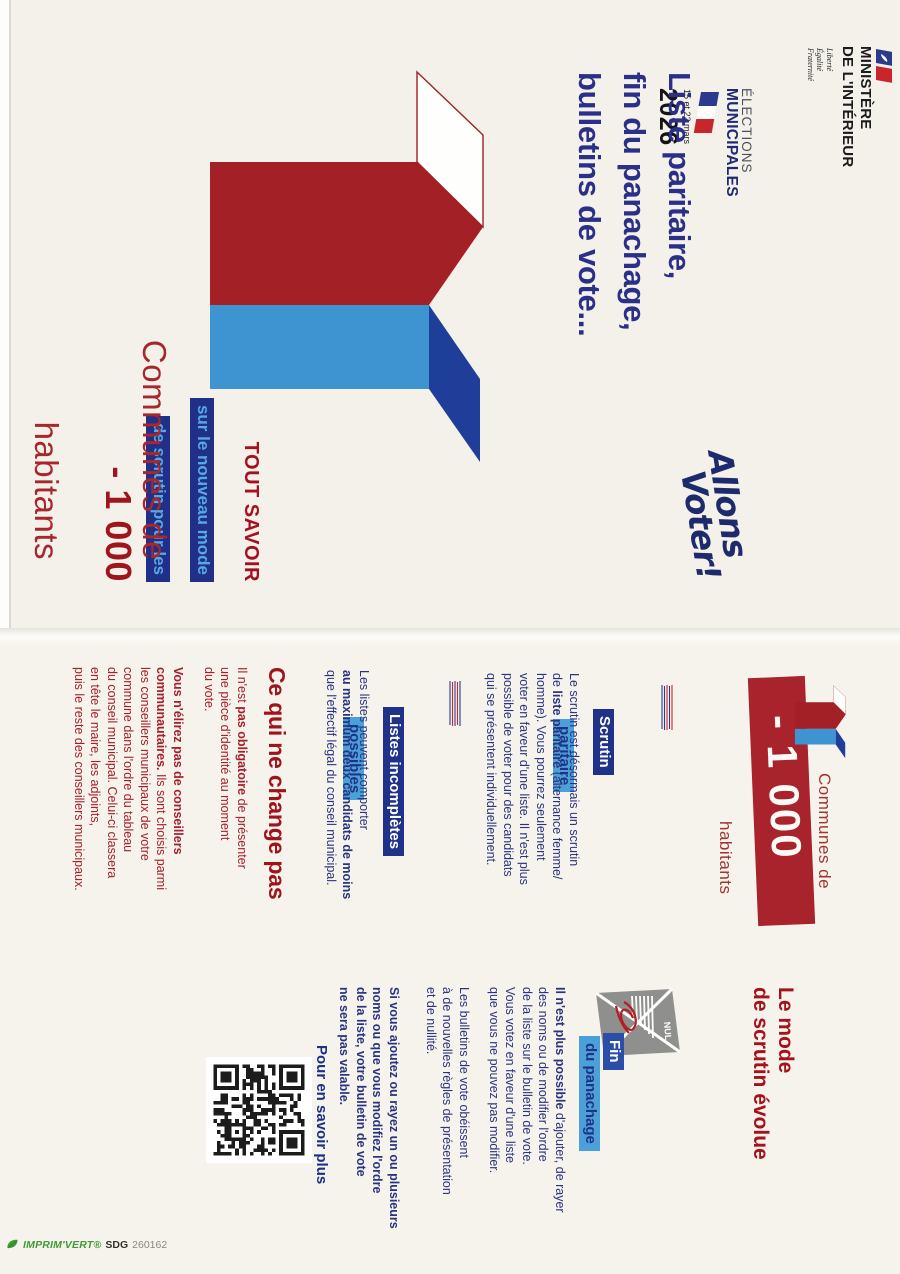  I want to click on scan-edge-line, so click(10, 315).